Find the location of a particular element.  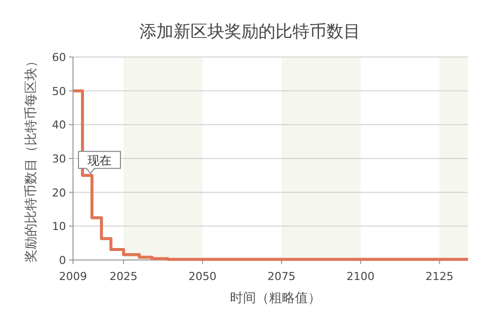

y-tick-label: 40 is located at coordinates (59, 125).